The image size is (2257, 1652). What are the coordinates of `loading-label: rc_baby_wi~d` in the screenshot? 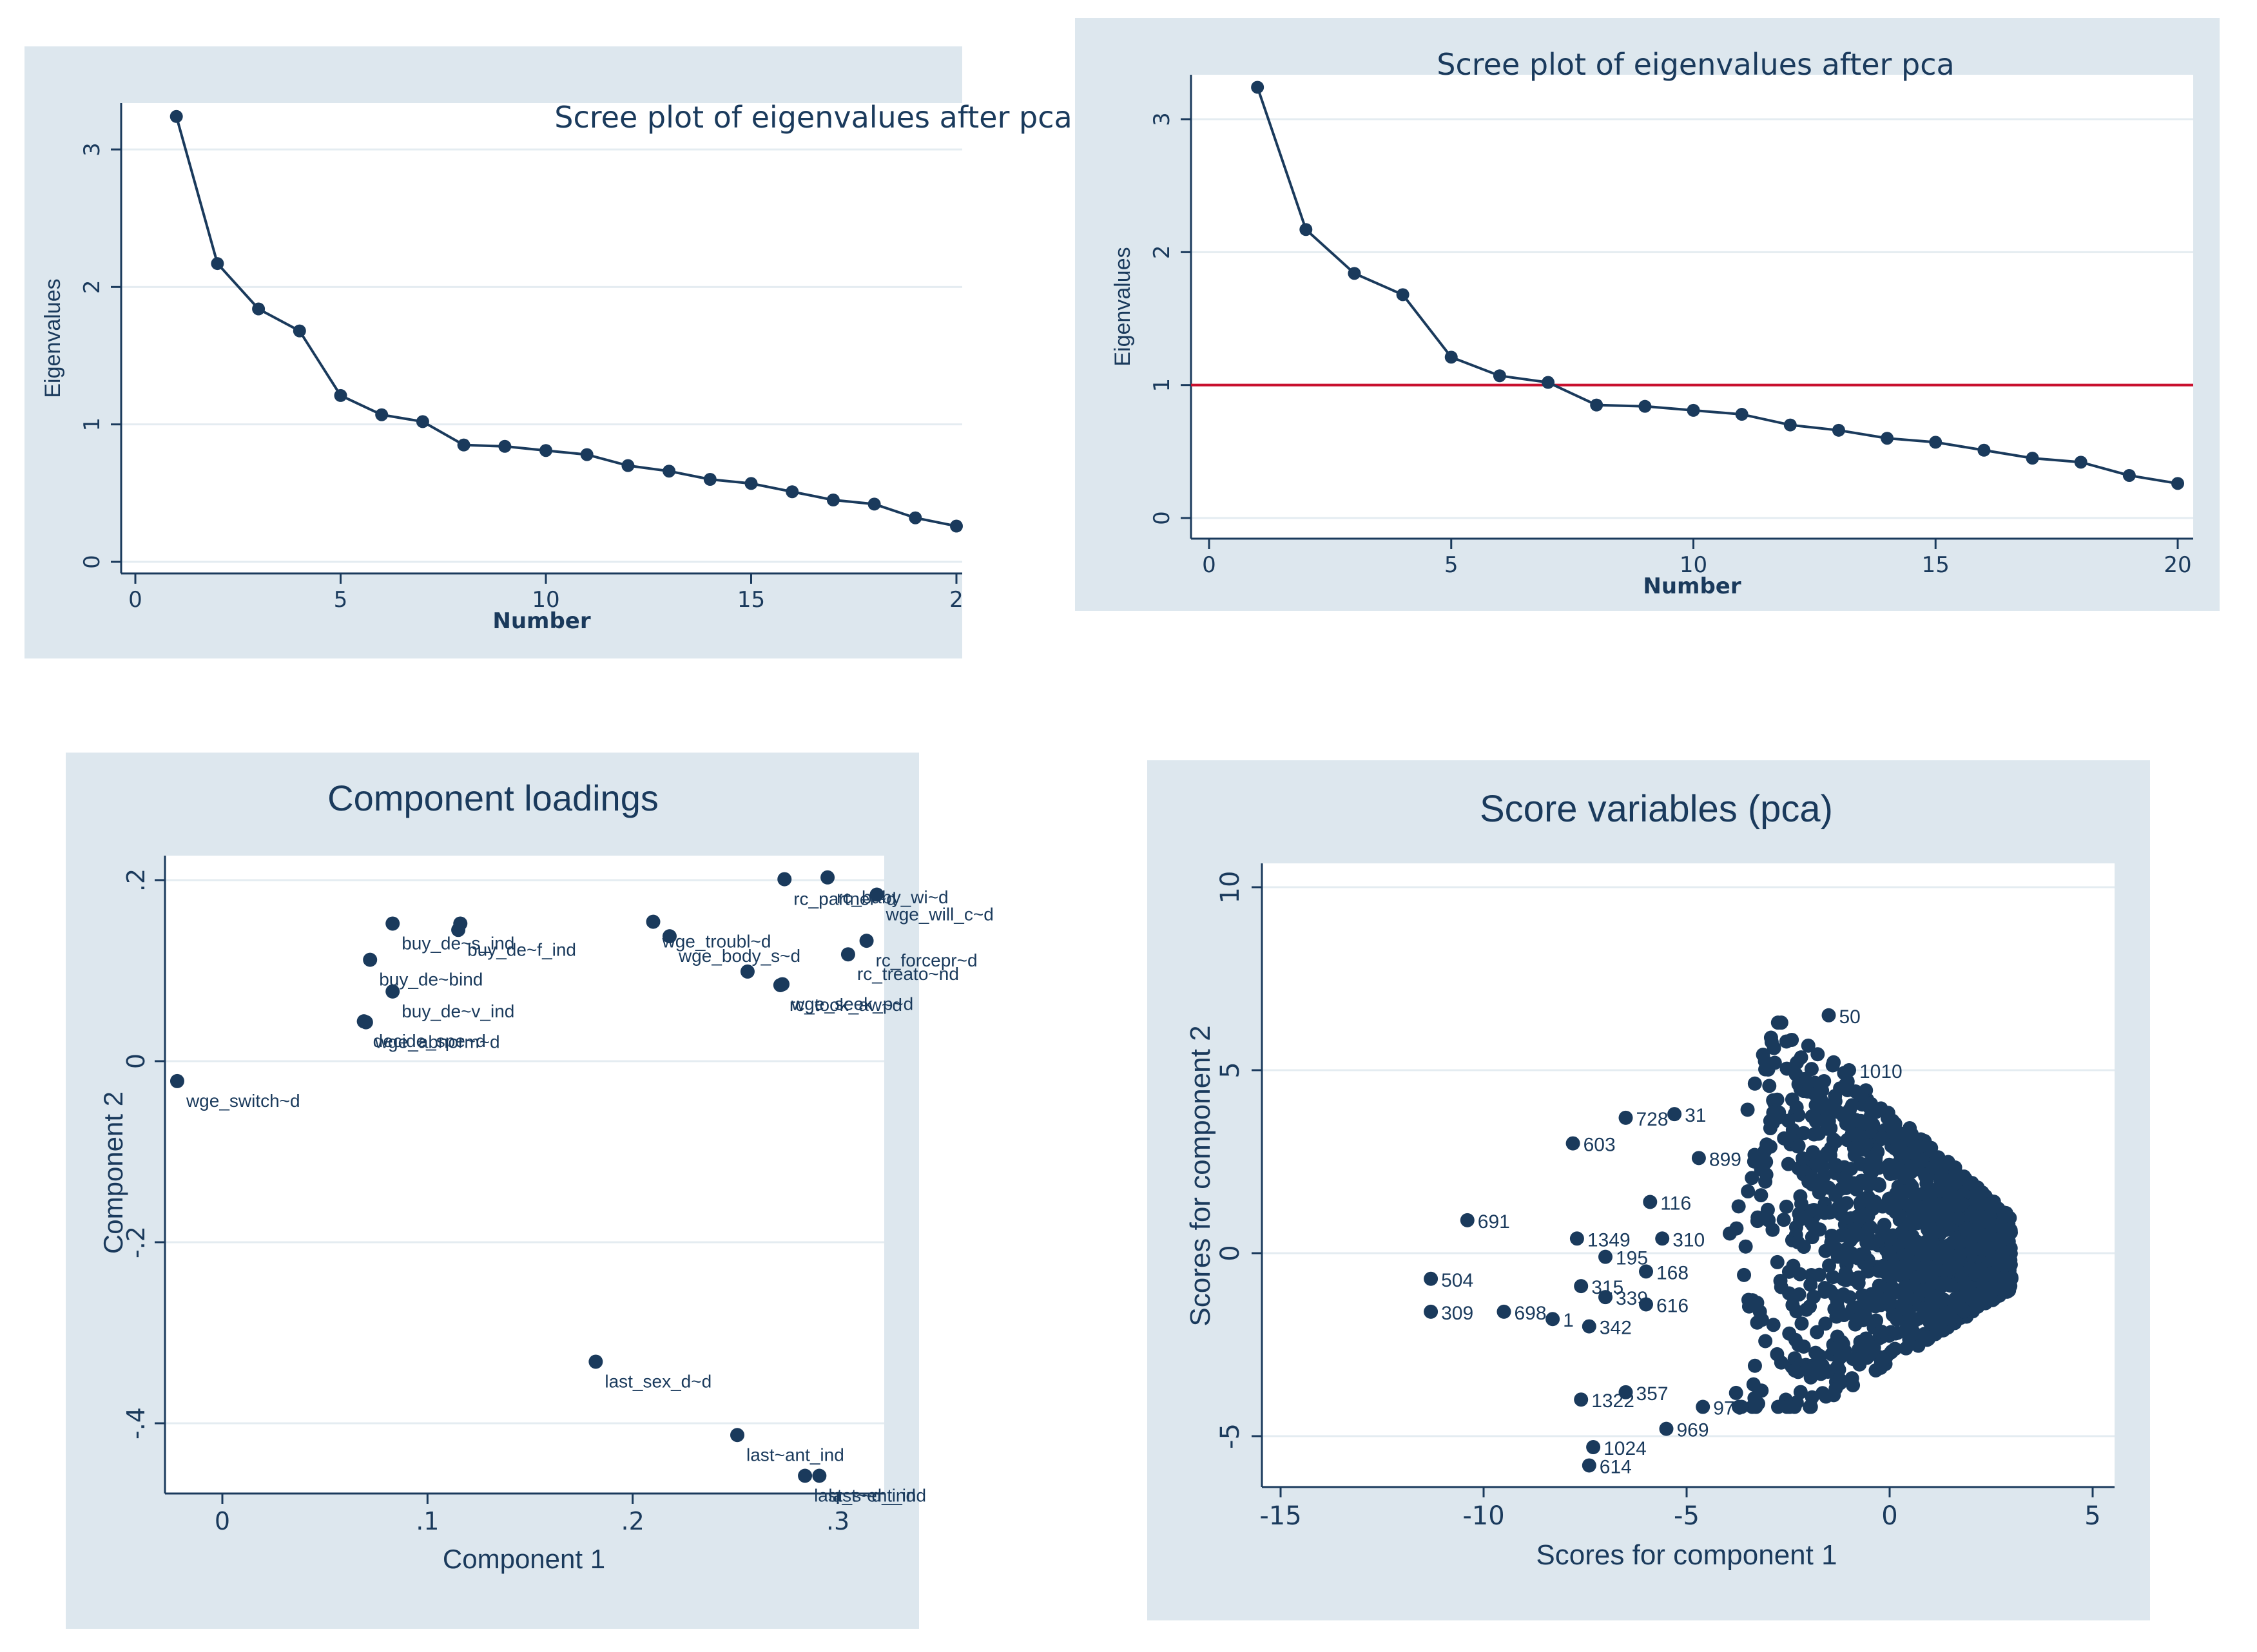 It's located at (893, 897).